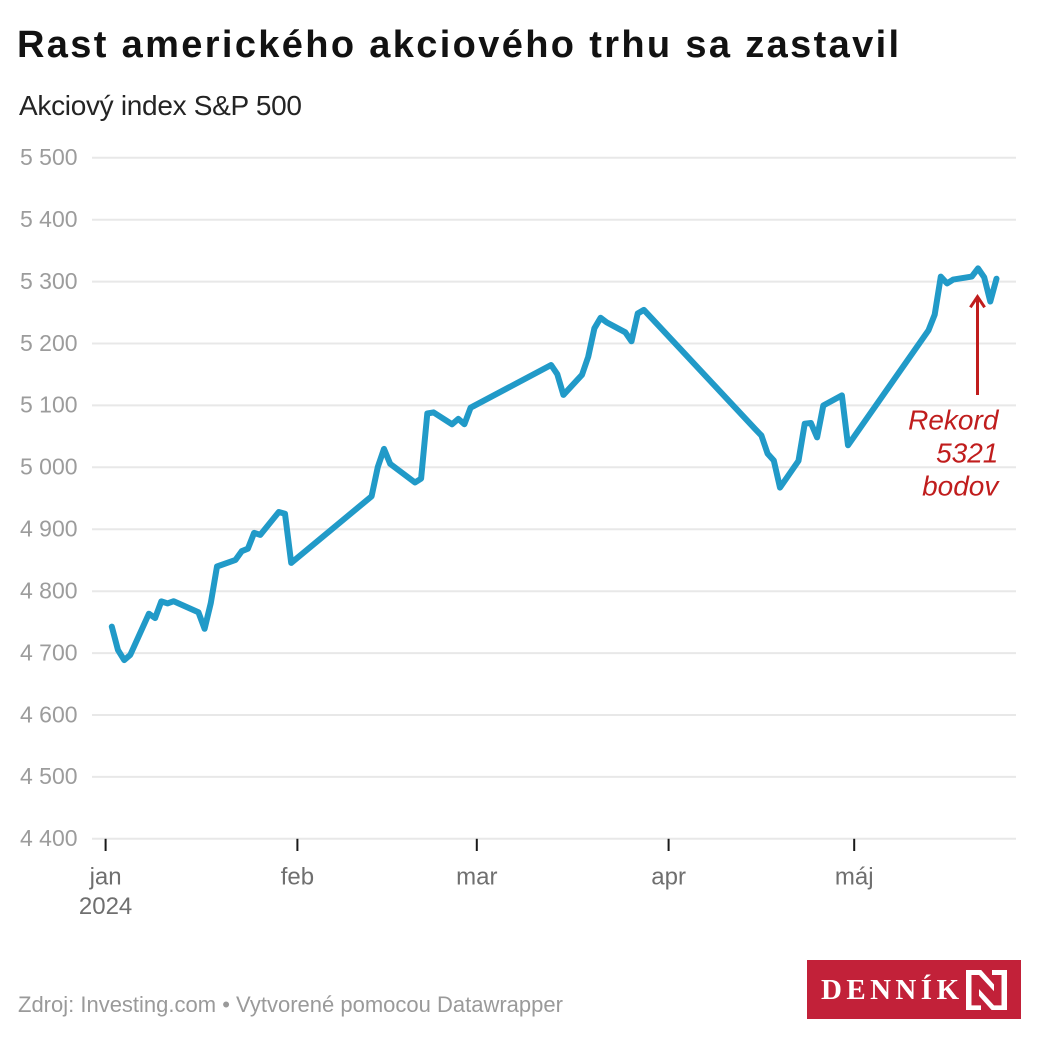 The width and height of the screenshot is (1040, 1040). Describe the element at coordinates (49, 157) in the screenshot. I see `svg-text: 5 500` at that location.